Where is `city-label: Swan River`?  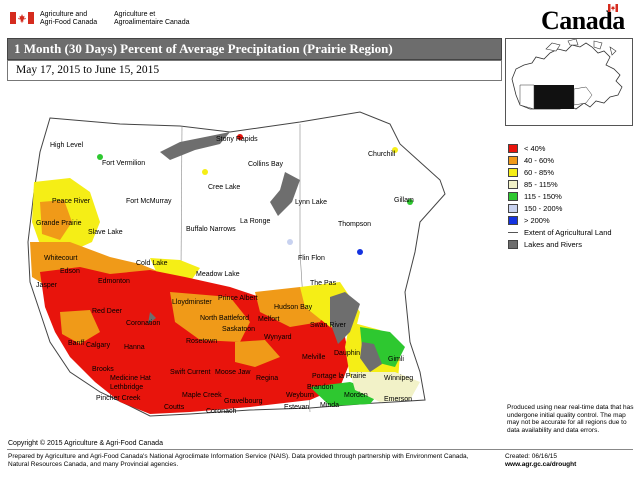
city-label: Swan River is located at coordinates (328, 325).